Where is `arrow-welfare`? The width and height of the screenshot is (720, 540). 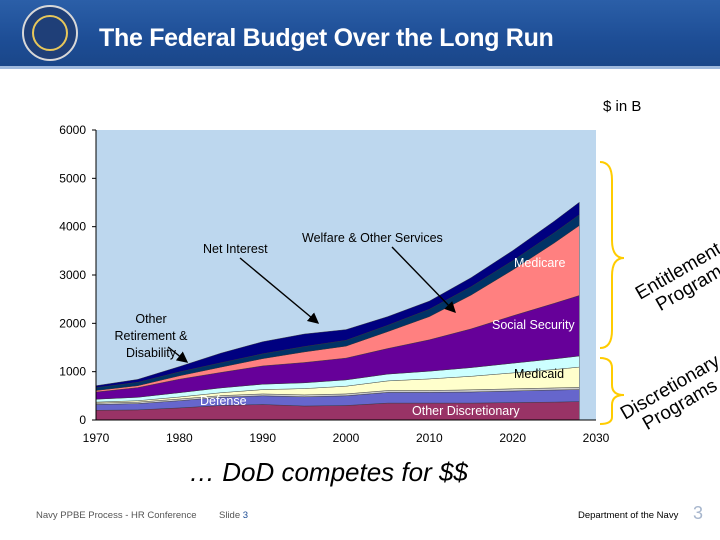 arrow-welfare is located at coordinates (423, 280).